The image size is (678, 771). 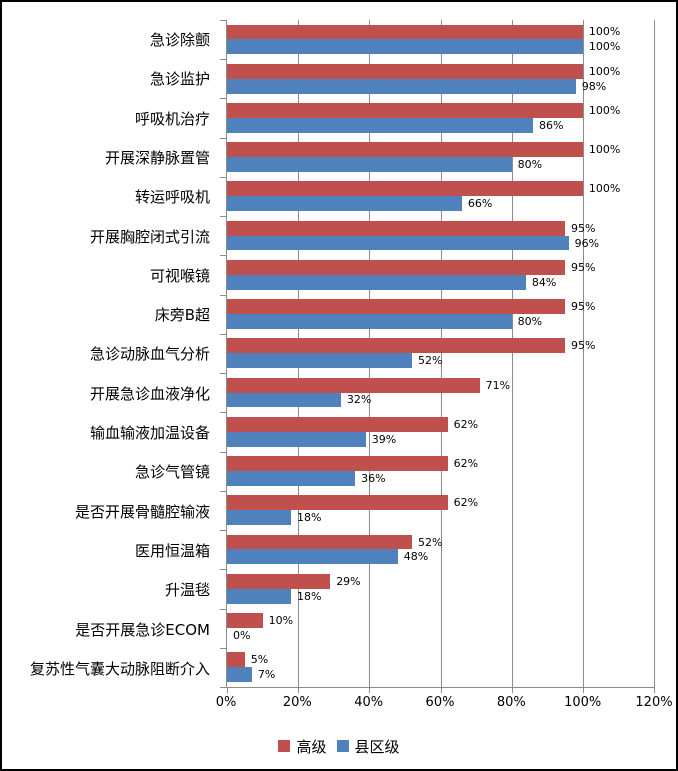 What do you see at coordinates (259, 660) in the screenshot?
I see `data-label: 5%` at bounding box center [259, 660].